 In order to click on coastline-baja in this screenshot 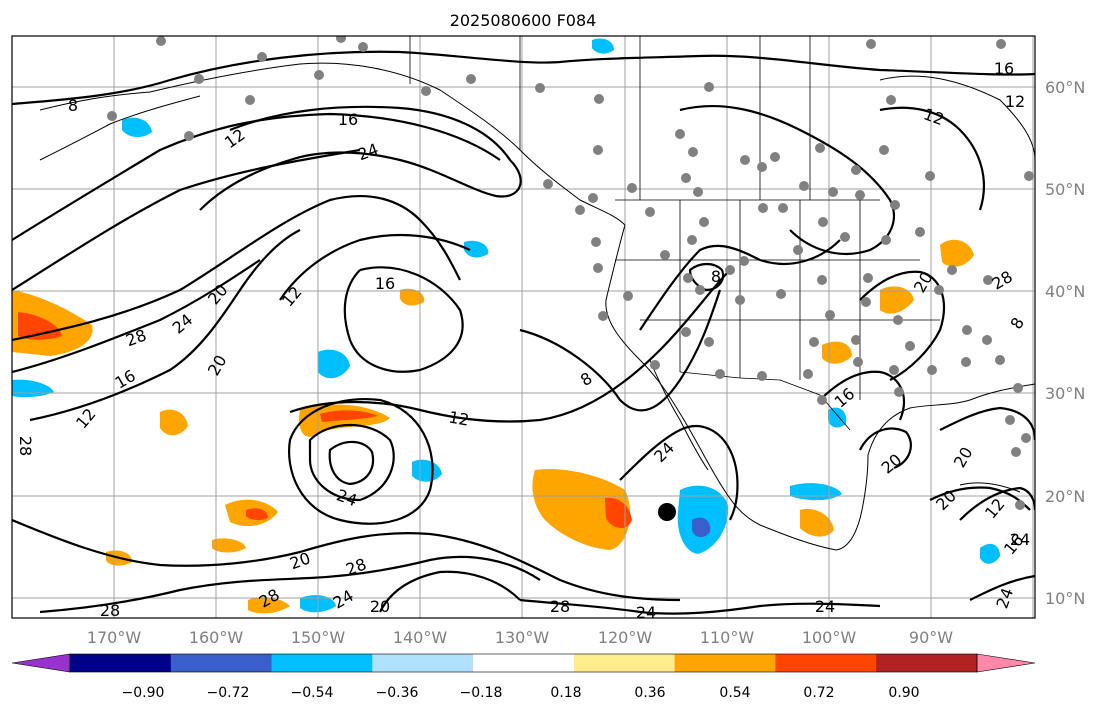, I will do `click(679, 415)`.